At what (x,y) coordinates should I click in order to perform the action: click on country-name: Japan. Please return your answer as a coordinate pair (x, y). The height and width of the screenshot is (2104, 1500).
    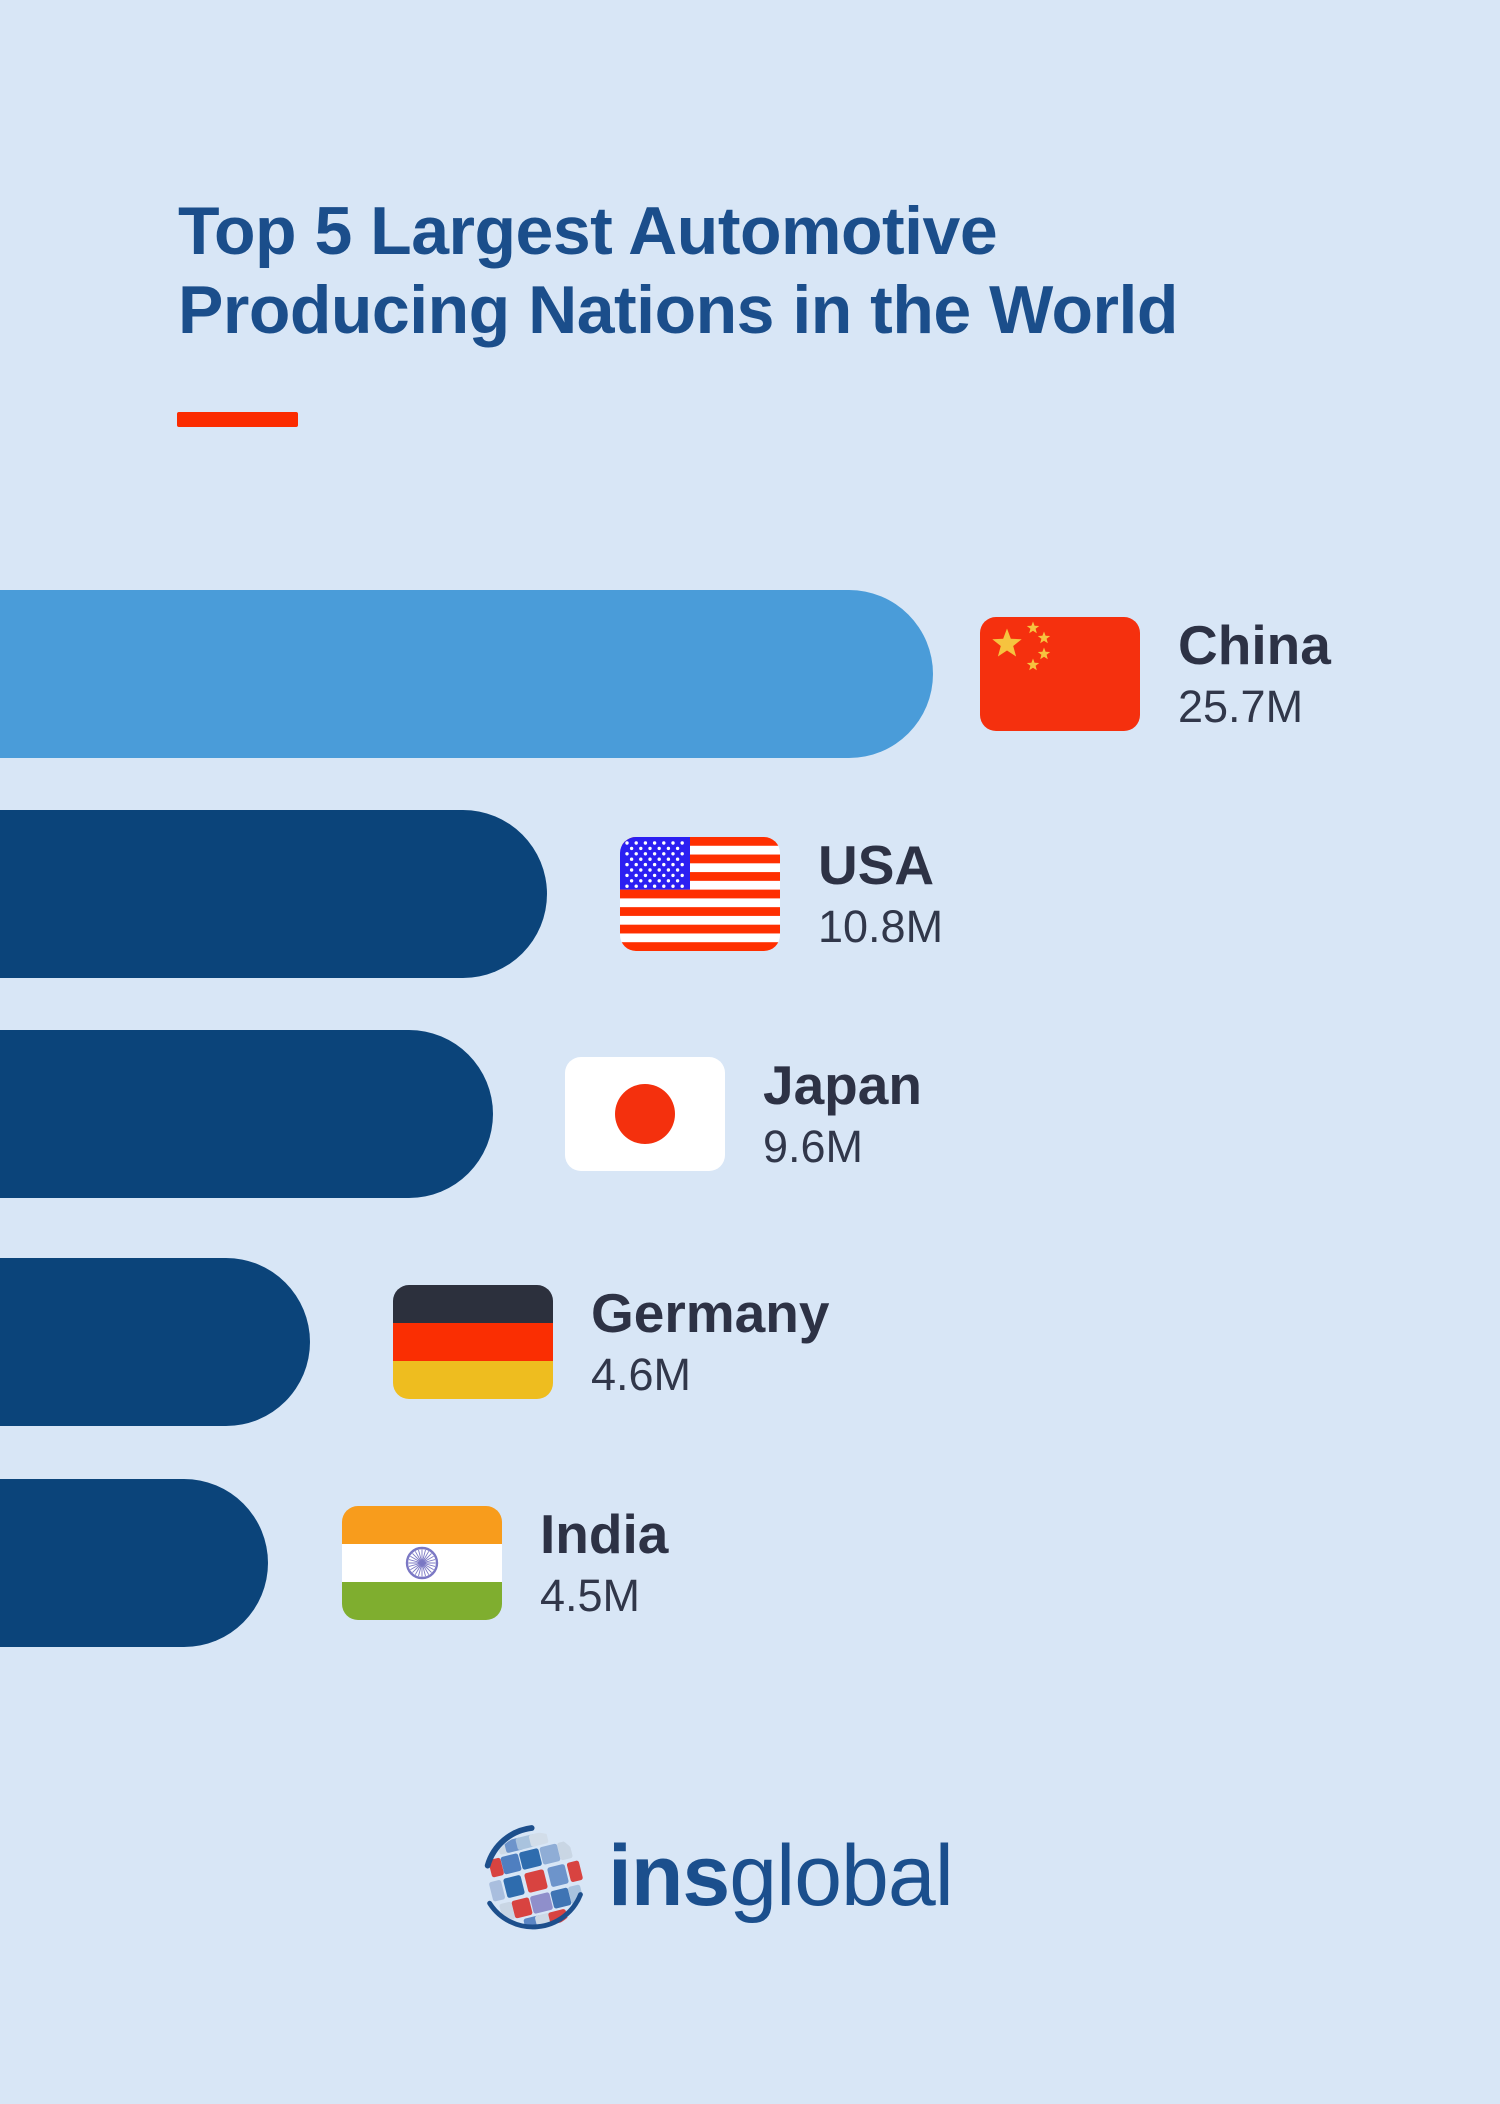
    Looking at the image, I should click on (842, 1084).